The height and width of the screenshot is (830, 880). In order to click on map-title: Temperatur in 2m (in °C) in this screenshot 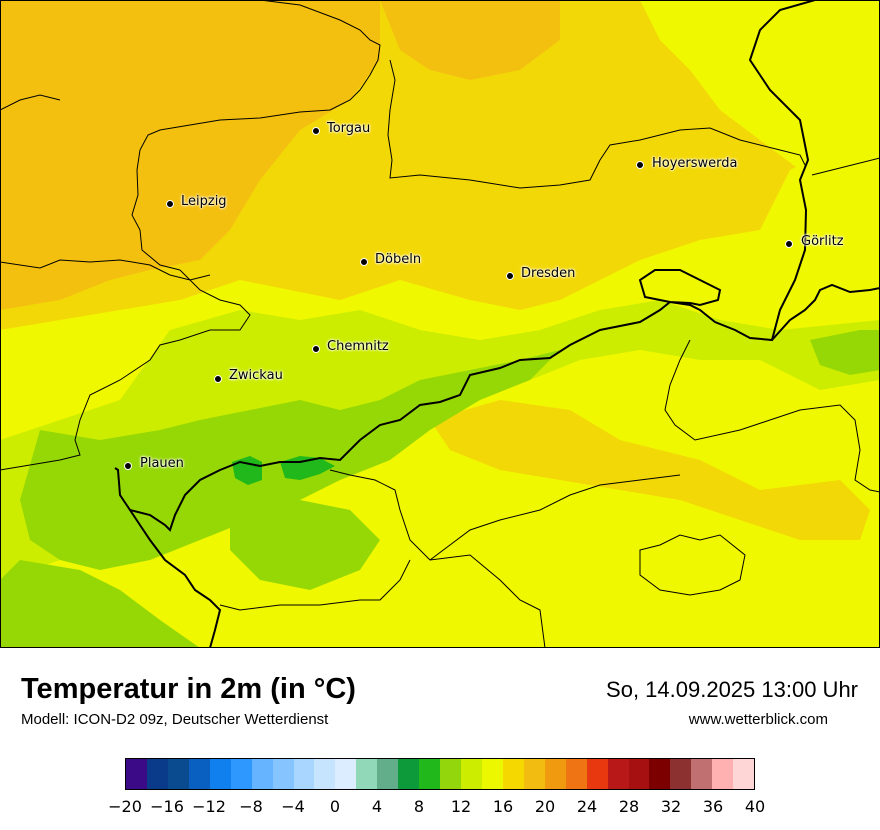, I will do `click(188, 689)`.